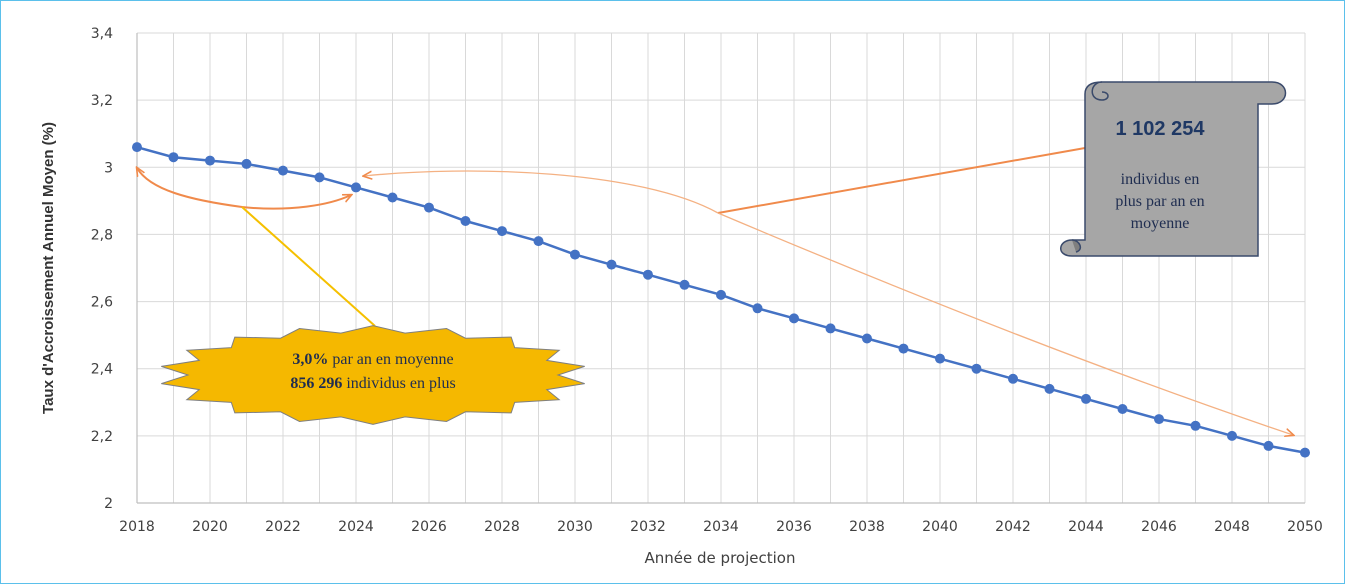 Image resolution: width=1347 pixels, height=586 pixels. What do you see at coordinates (102, 370) in the screenshot?
I see `y-tick-label: 2,4` at bounding box center [102, 370].